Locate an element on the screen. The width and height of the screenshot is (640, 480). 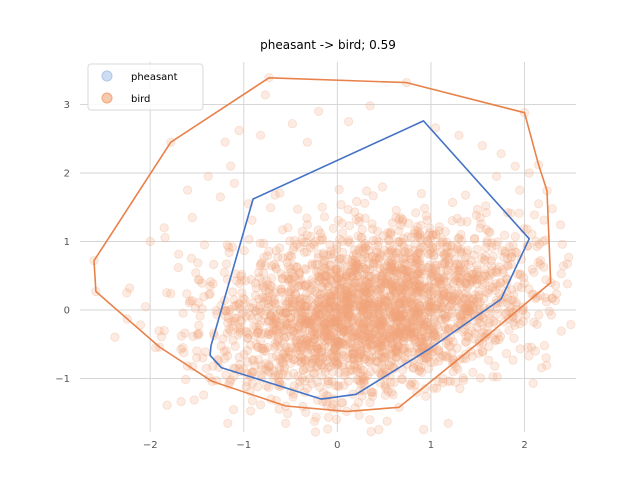
y-tick-label: 2 is located at coordinates (67, 174).